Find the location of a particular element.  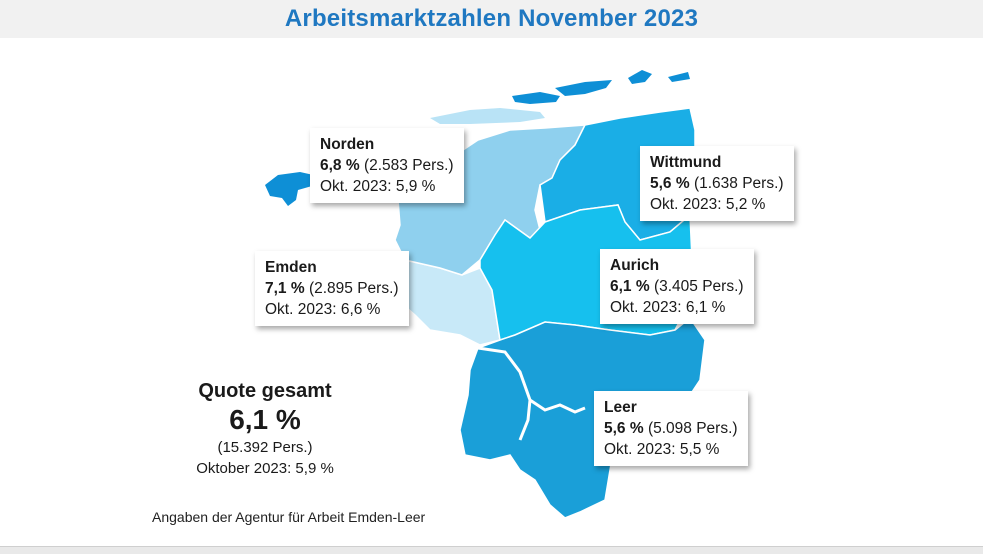

page-title: Arbeitsmarktzahlen November 2023 is located at coordinates (491, 18).